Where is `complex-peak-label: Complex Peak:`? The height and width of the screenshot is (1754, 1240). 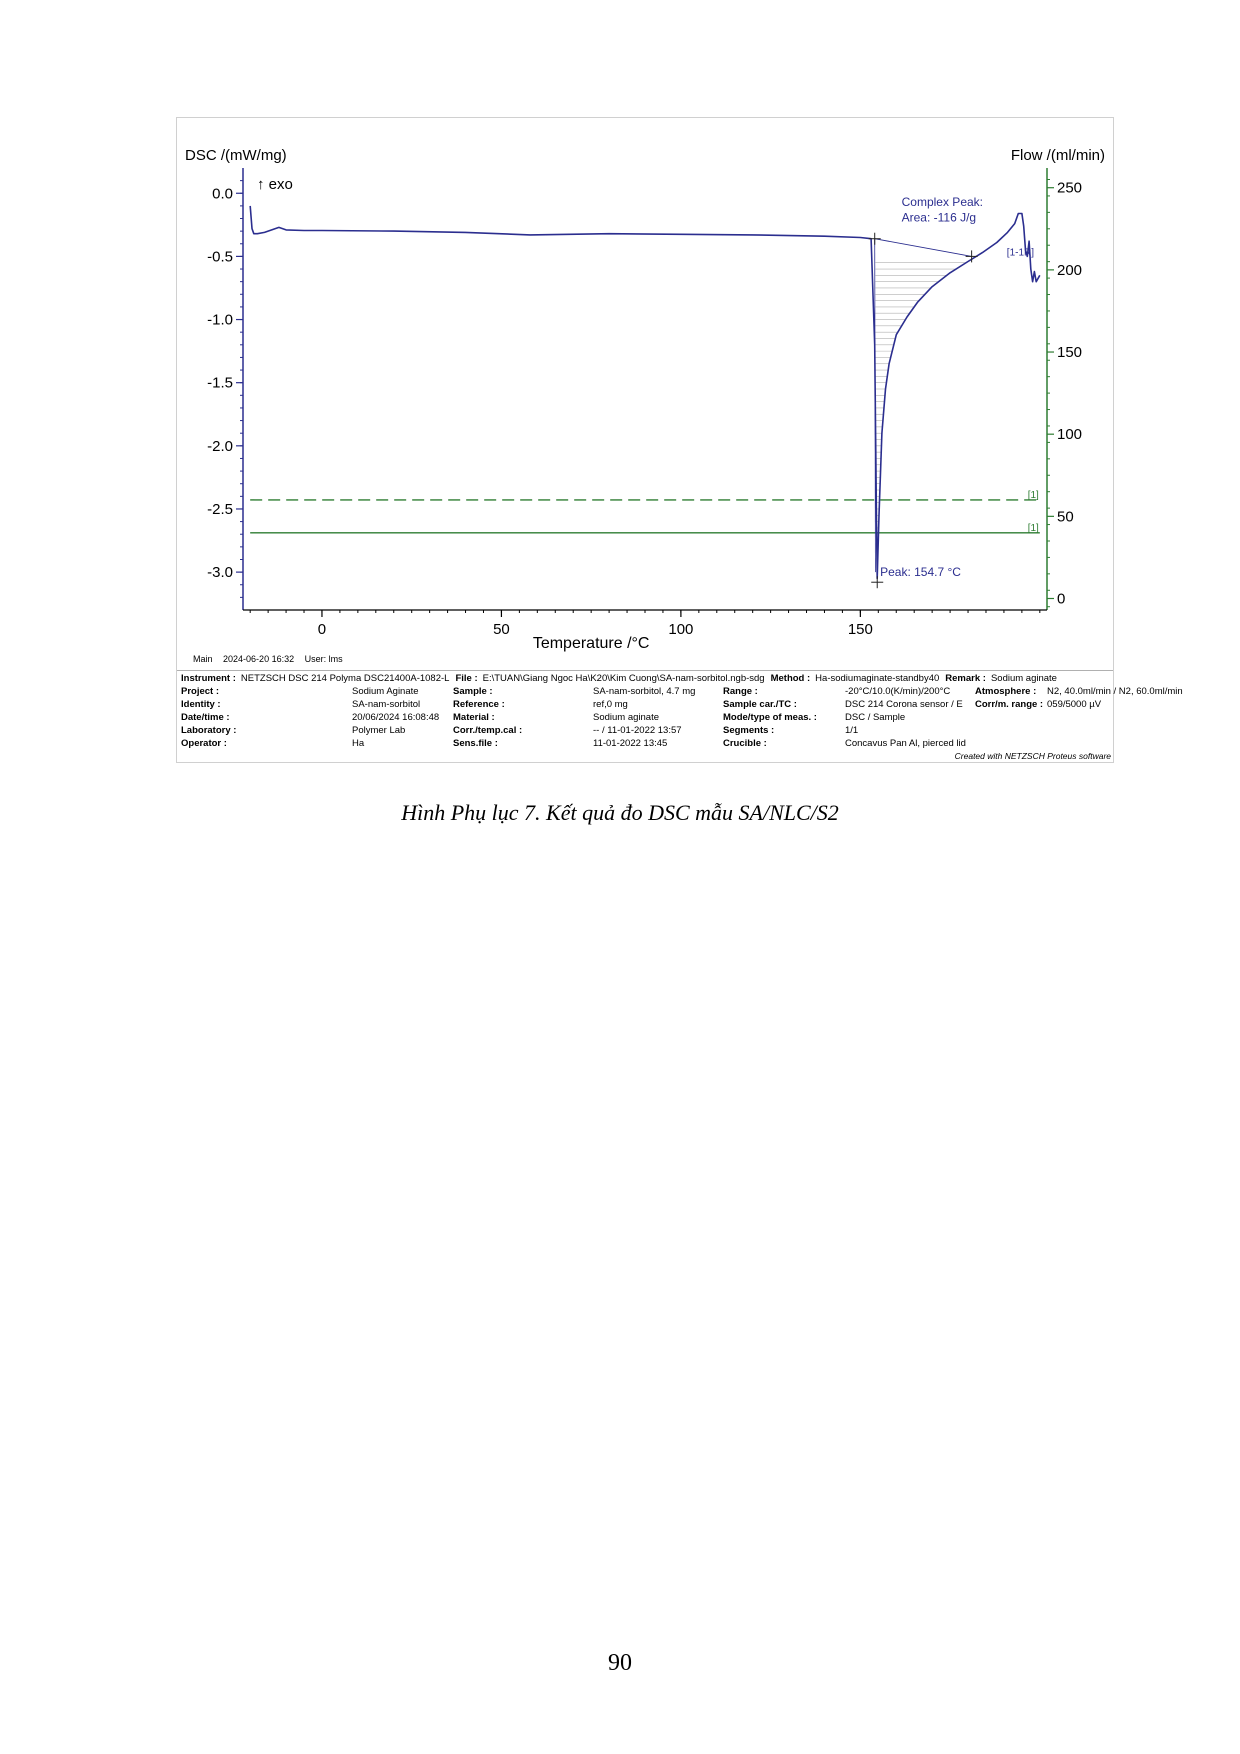
complex-peak-label: Complex Peak: is located at coordinates (942, 202).